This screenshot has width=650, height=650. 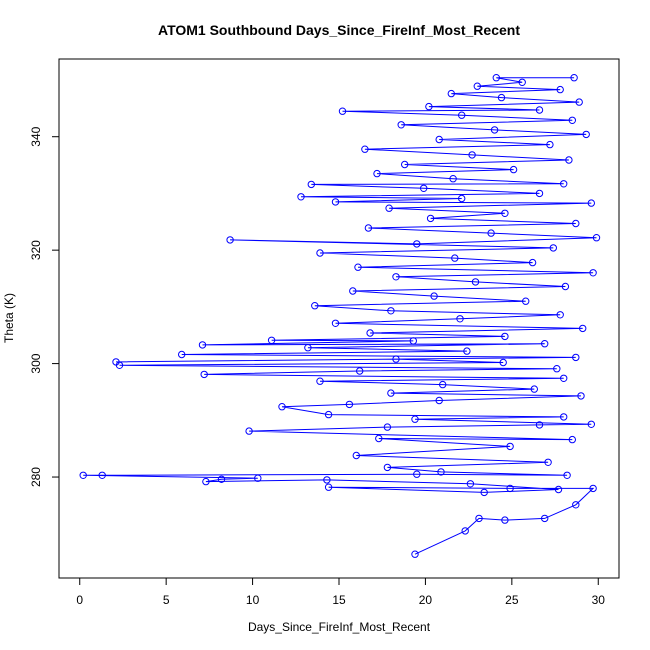 What do you see at coordinates (36, 477) in the screenshot?
I see `y-tick-label: 280` at bounding box center [36, 477].